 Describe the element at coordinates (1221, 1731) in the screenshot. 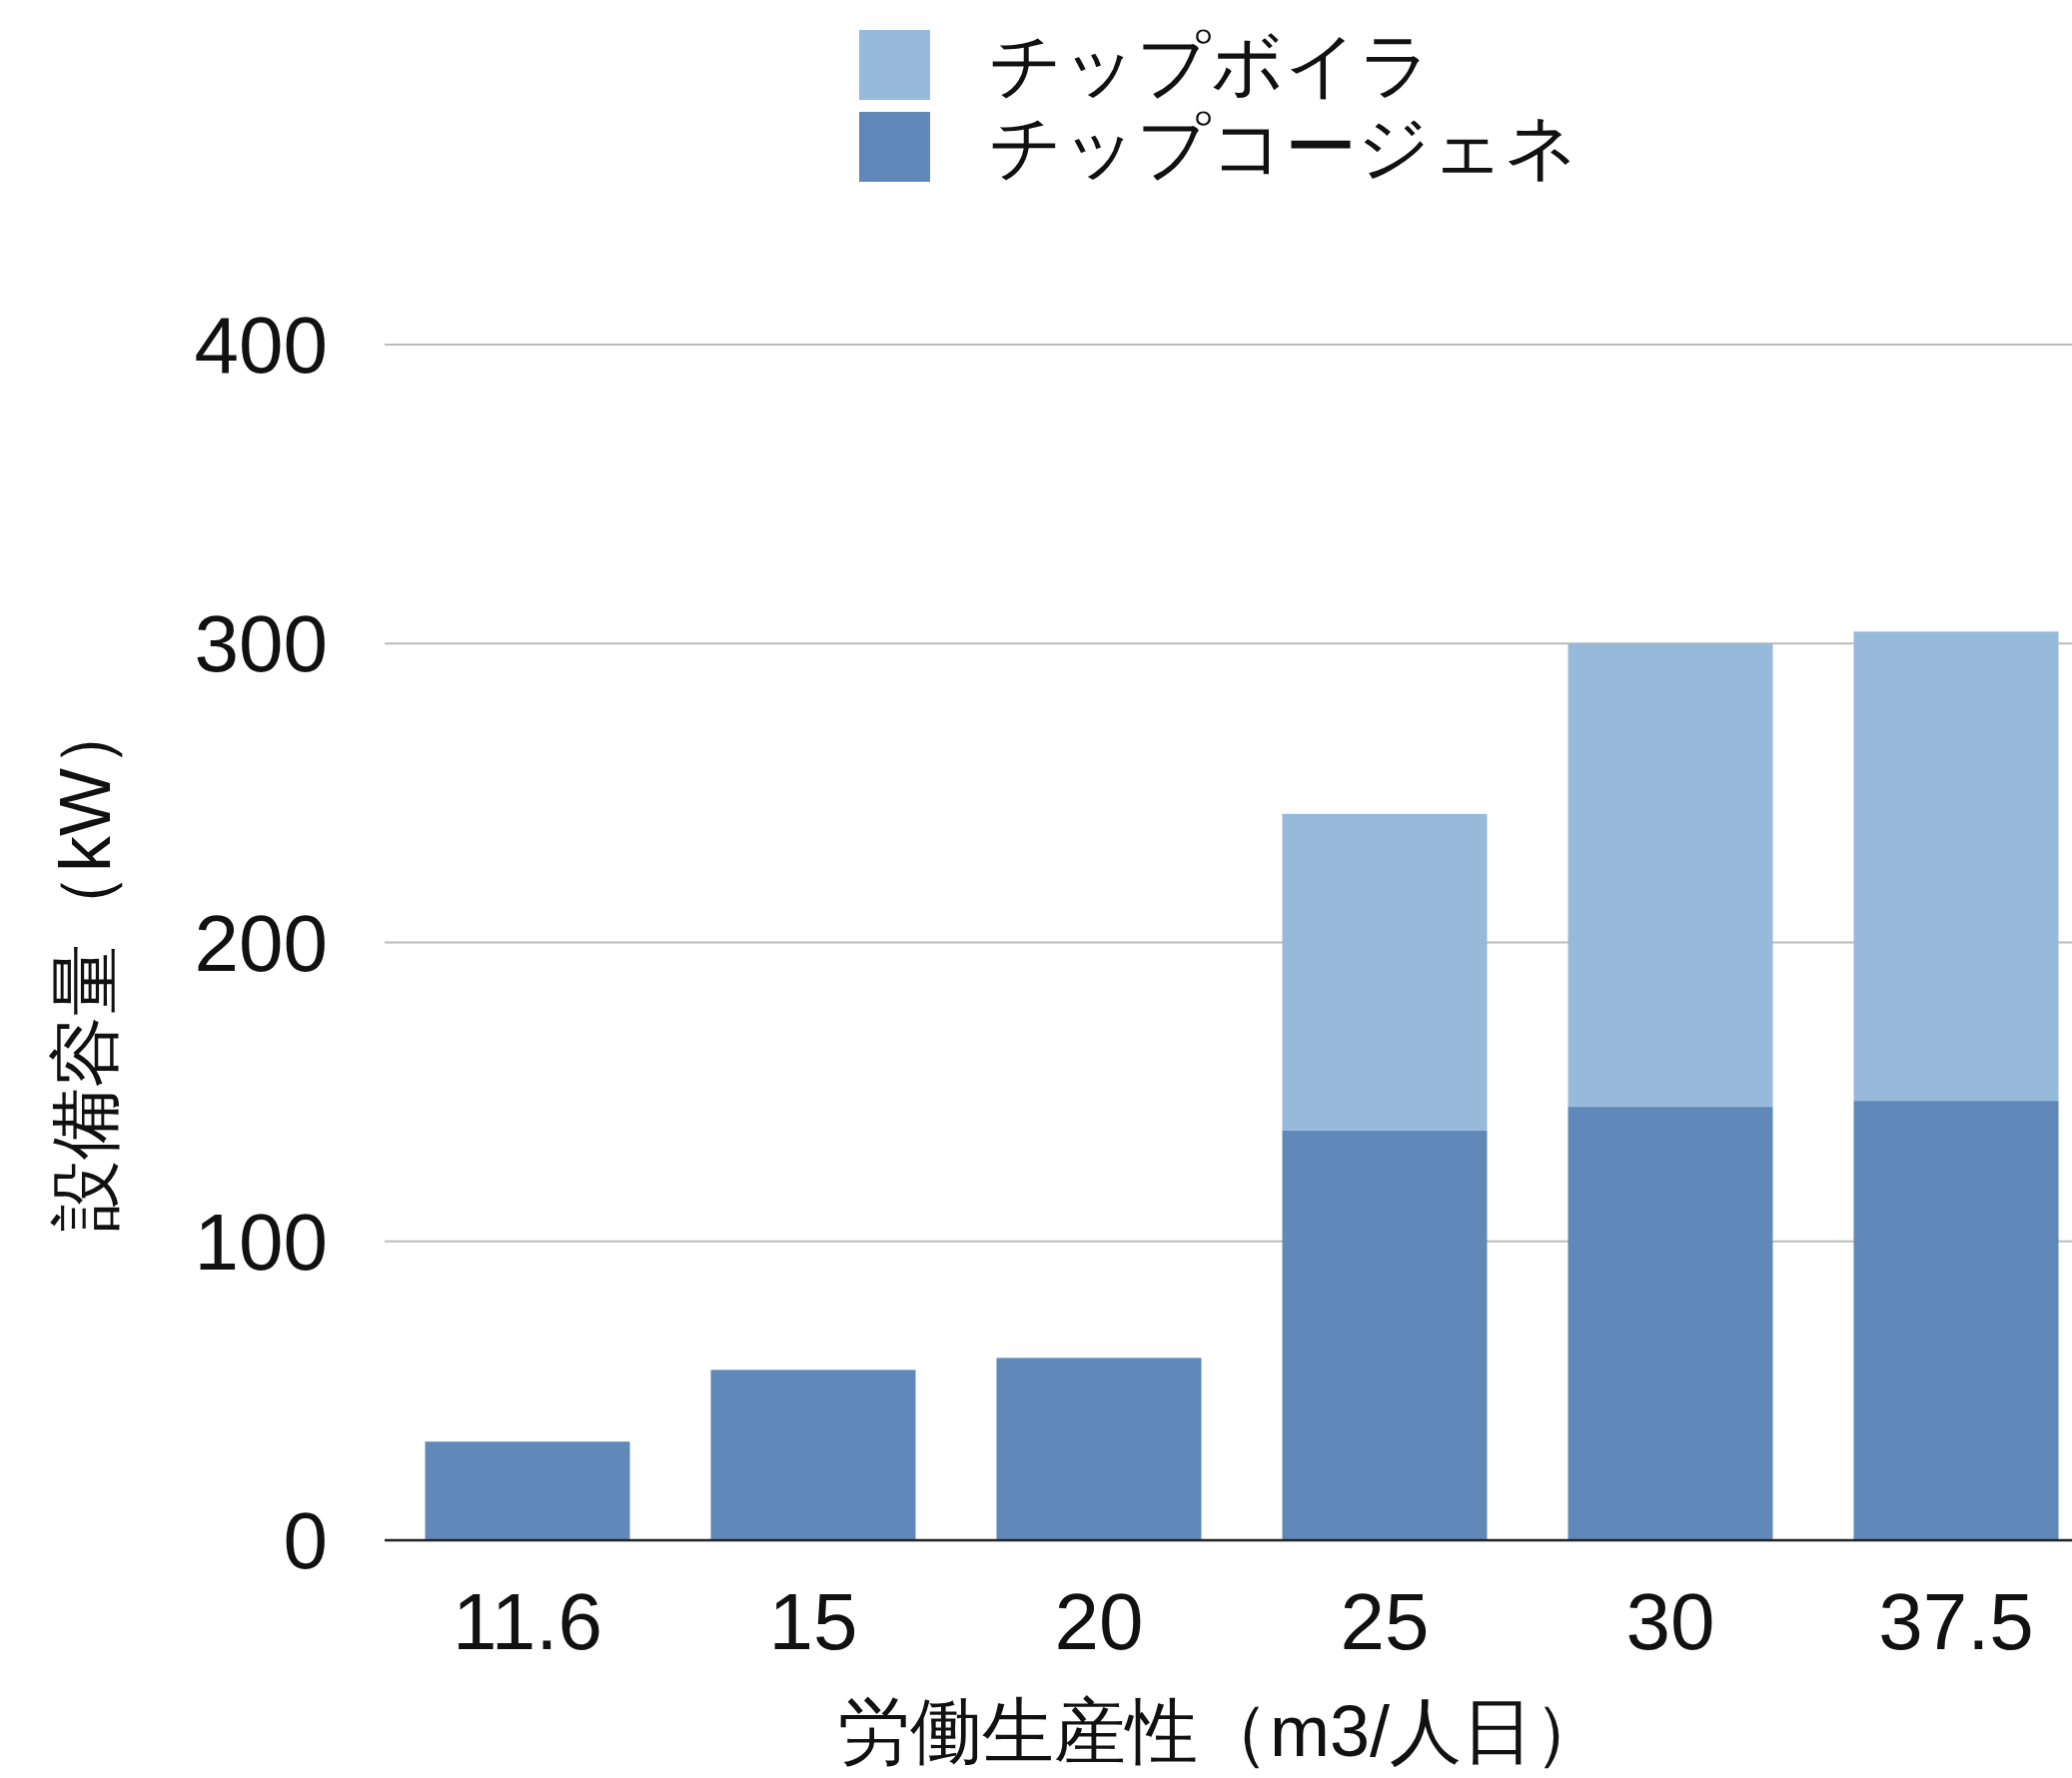

I see `x-axis-title: 労働生産性（m3/人日）` at that location.